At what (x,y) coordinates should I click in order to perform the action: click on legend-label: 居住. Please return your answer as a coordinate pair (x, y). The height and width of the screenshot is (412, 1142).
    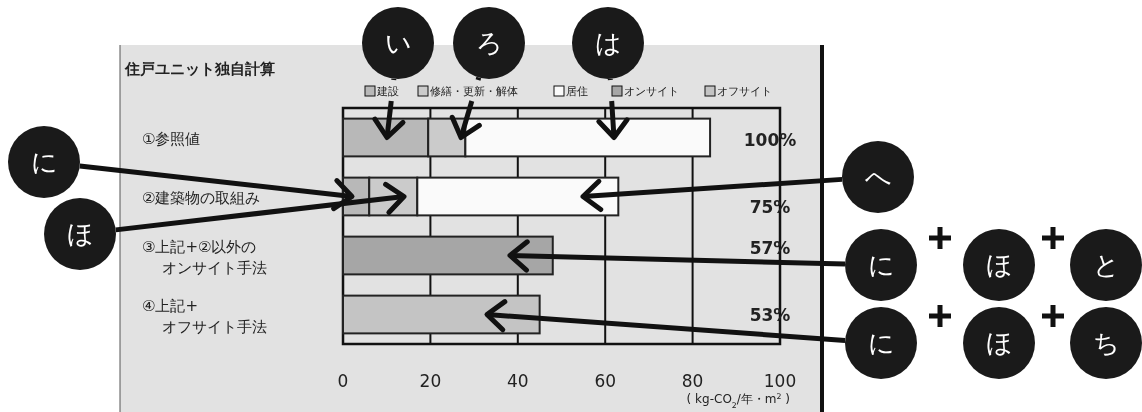
    Looking at the image, I should click on (577, 91).